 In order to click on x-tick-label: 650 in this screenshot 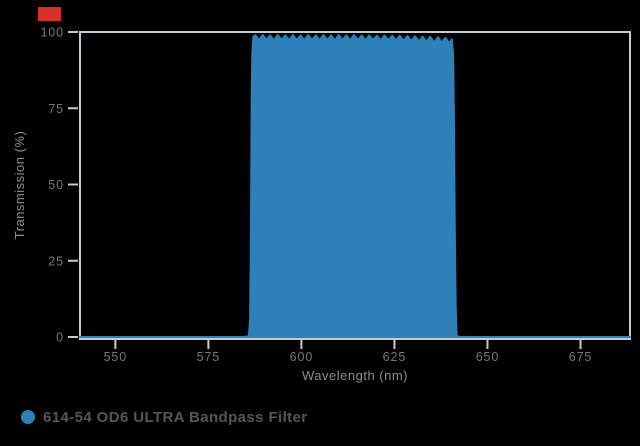, I will do `click(488, 357)`.